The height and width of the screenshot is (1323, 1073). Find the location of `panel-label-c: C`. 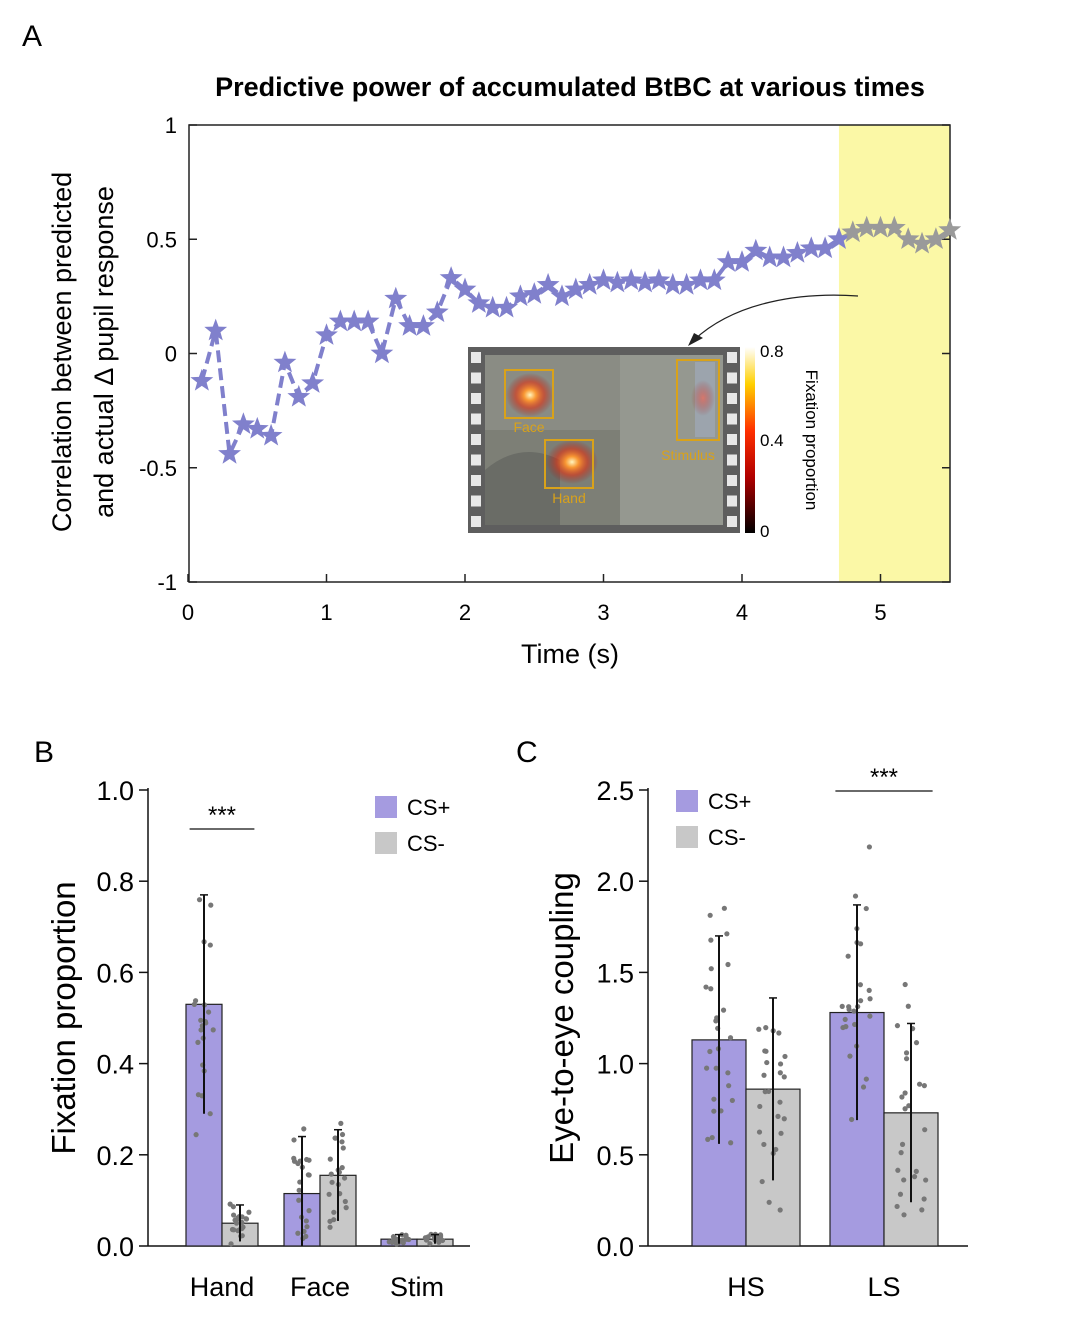

panel-label-c: C is located at coordinates (527, 752).